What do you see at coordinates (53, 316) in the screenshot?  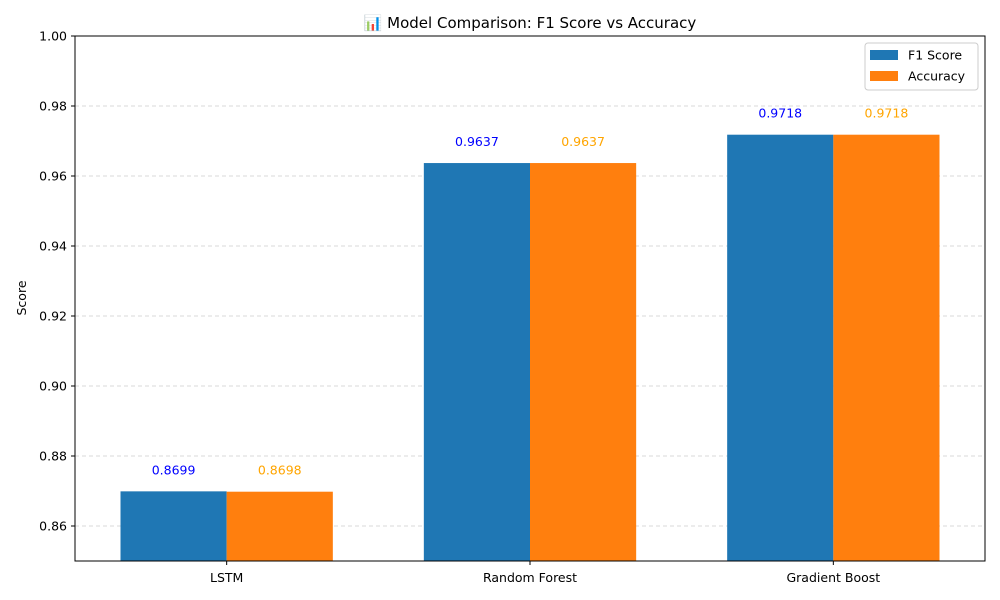 I see `y-tick-label: 0.92` at bounding box center [53, 316].